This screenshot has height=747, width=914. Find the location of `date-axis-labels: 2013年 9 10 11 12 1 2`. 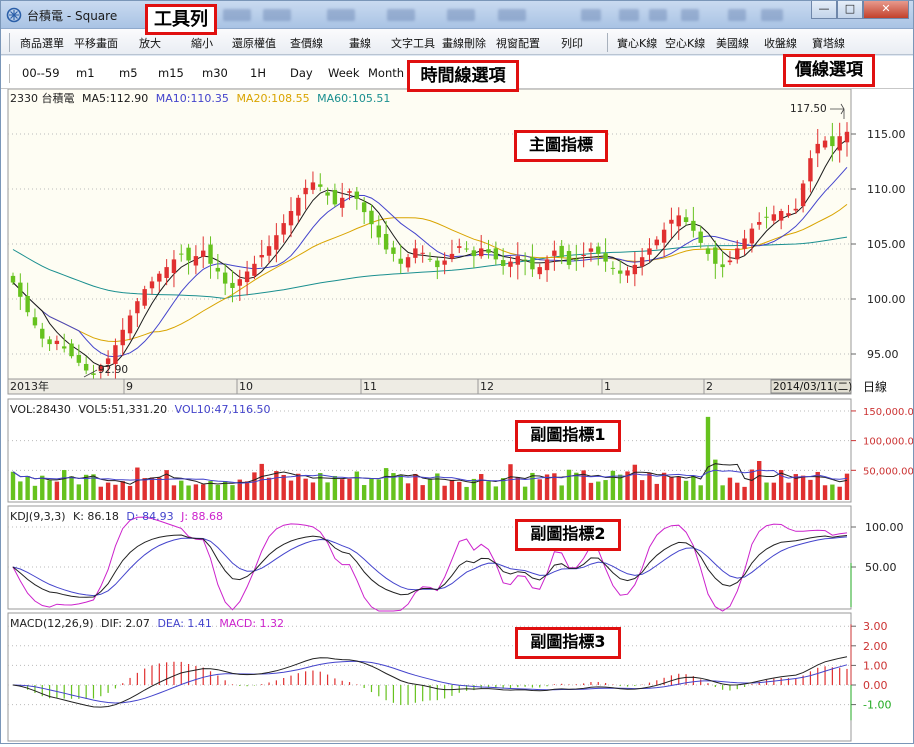

date-axis-labels: 2013年 9 10 11 12 1 2 is located at coordinates (360, 386).